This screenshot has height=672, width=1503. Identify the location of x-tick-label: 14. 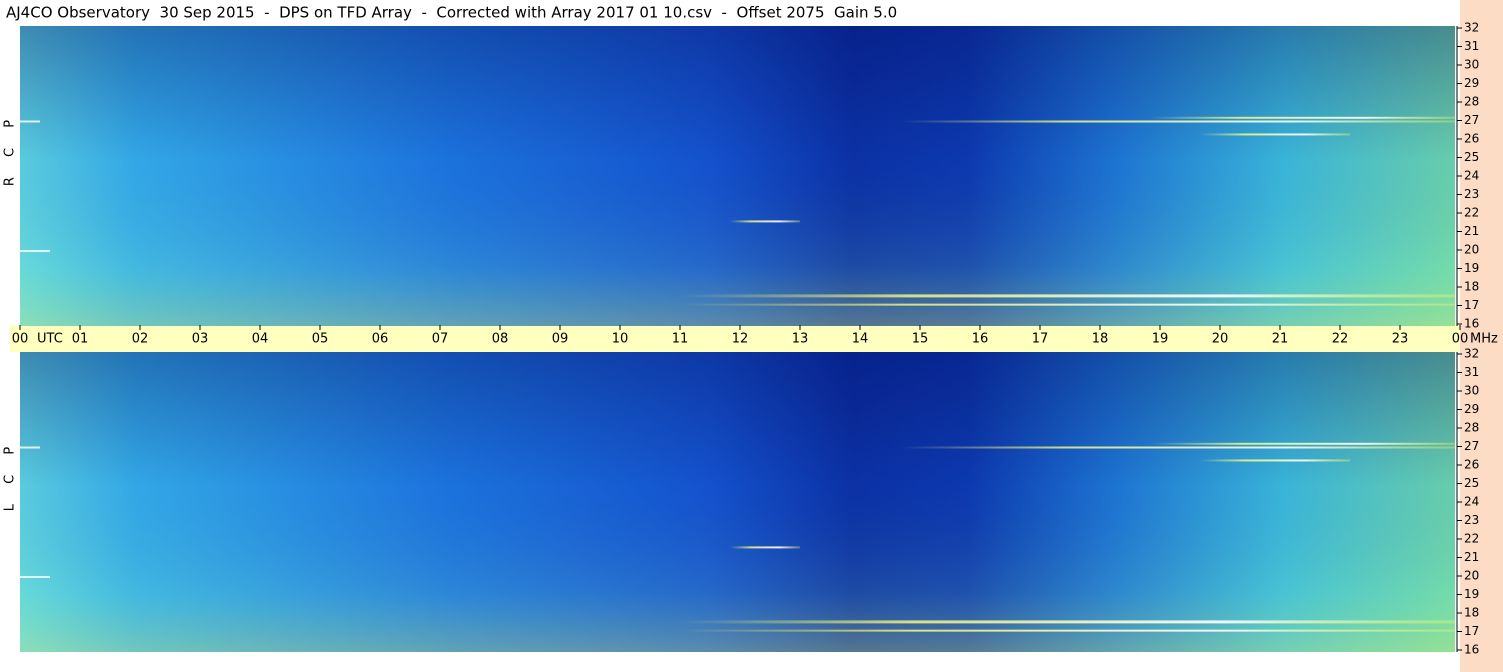
(860, 339).